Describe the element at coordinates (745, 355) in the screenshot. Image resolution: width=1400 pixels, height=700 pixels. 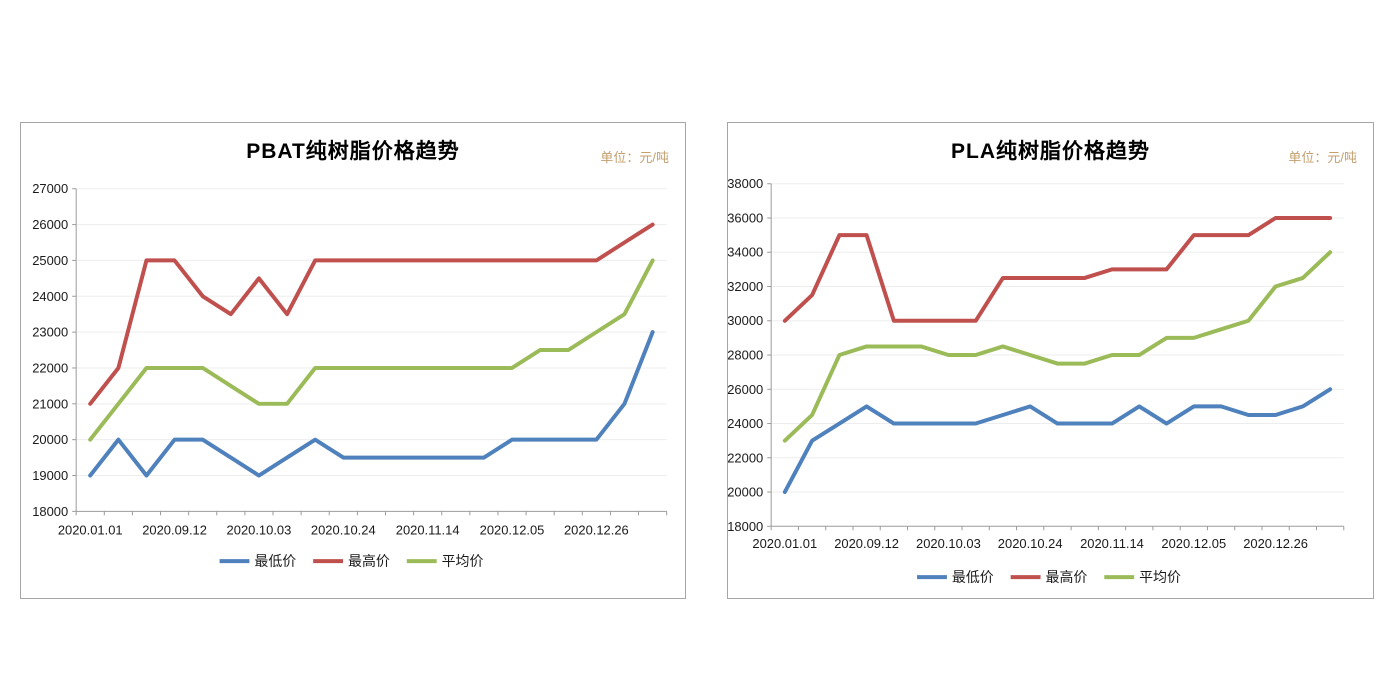
I see `y-axis-label: 28000` at that location.